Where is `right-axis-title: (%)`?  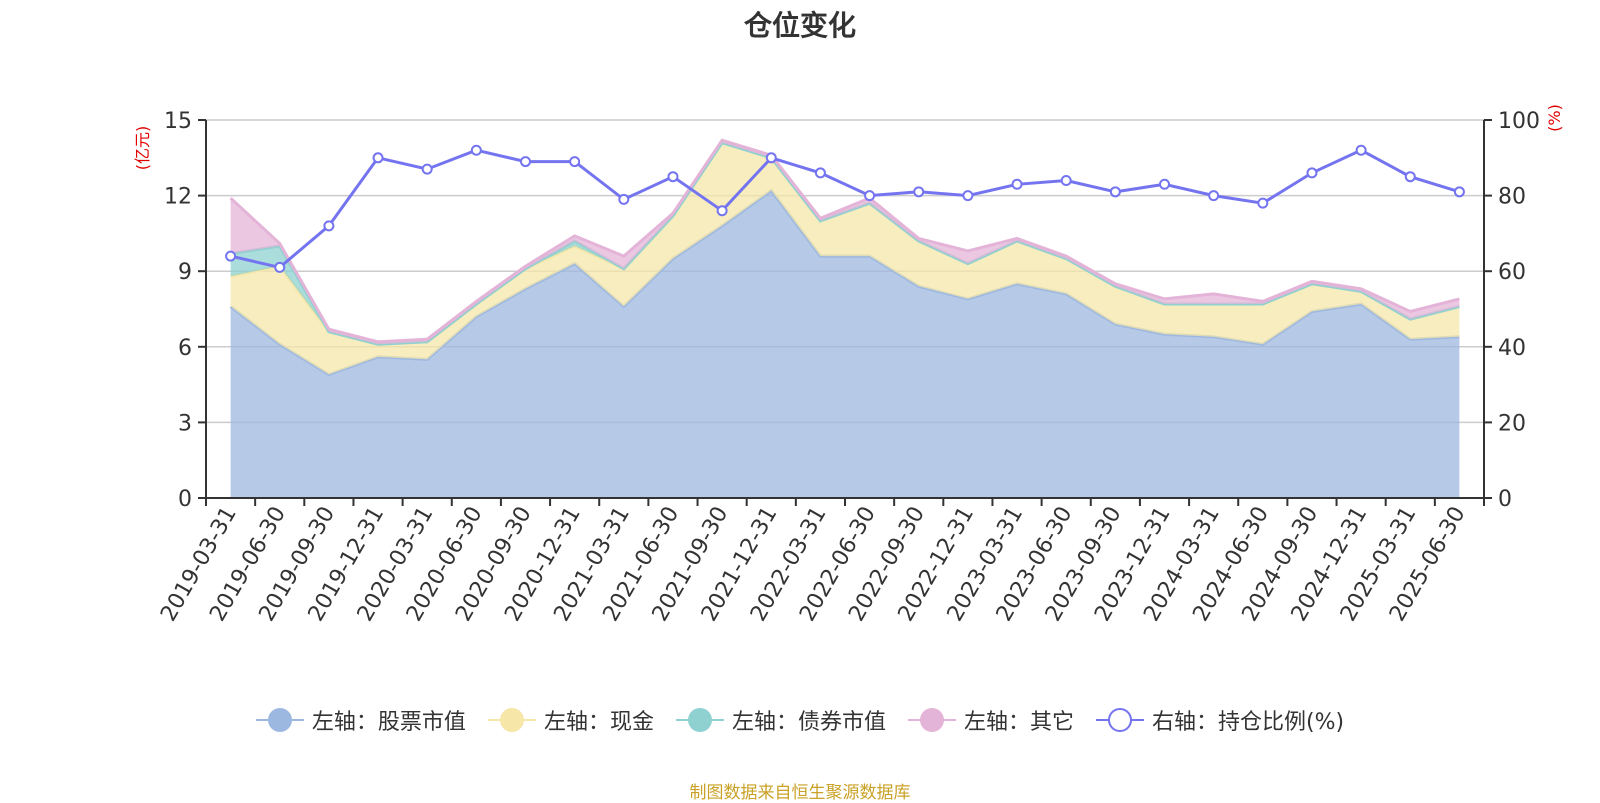 right-axis-title: (%) is located at coordinates (1554, 118).